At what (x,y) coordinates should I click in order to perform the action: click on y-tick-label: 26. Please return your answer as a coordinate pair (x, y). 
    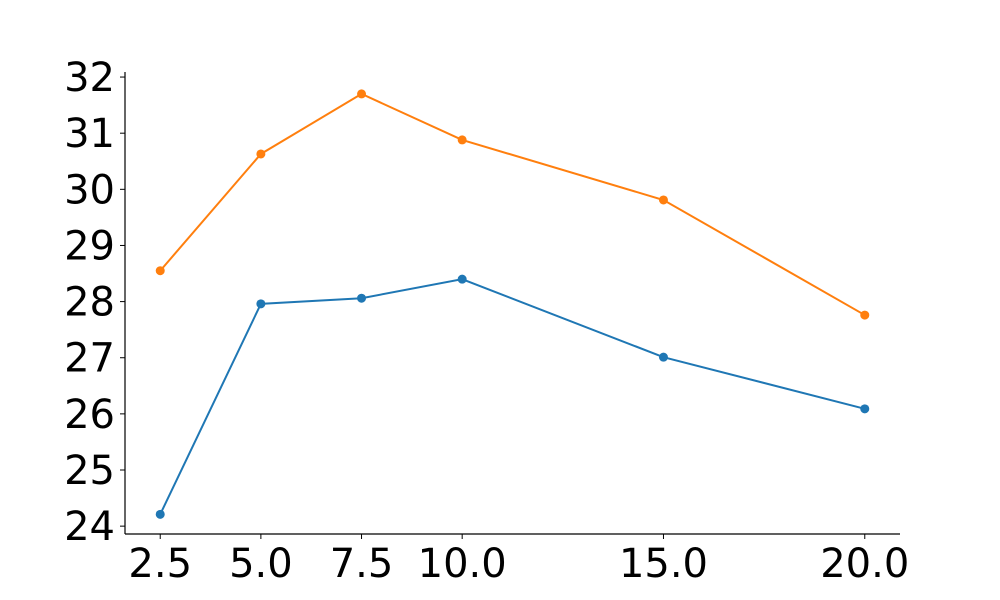
    Looking at the image, I should click on (89, 415).